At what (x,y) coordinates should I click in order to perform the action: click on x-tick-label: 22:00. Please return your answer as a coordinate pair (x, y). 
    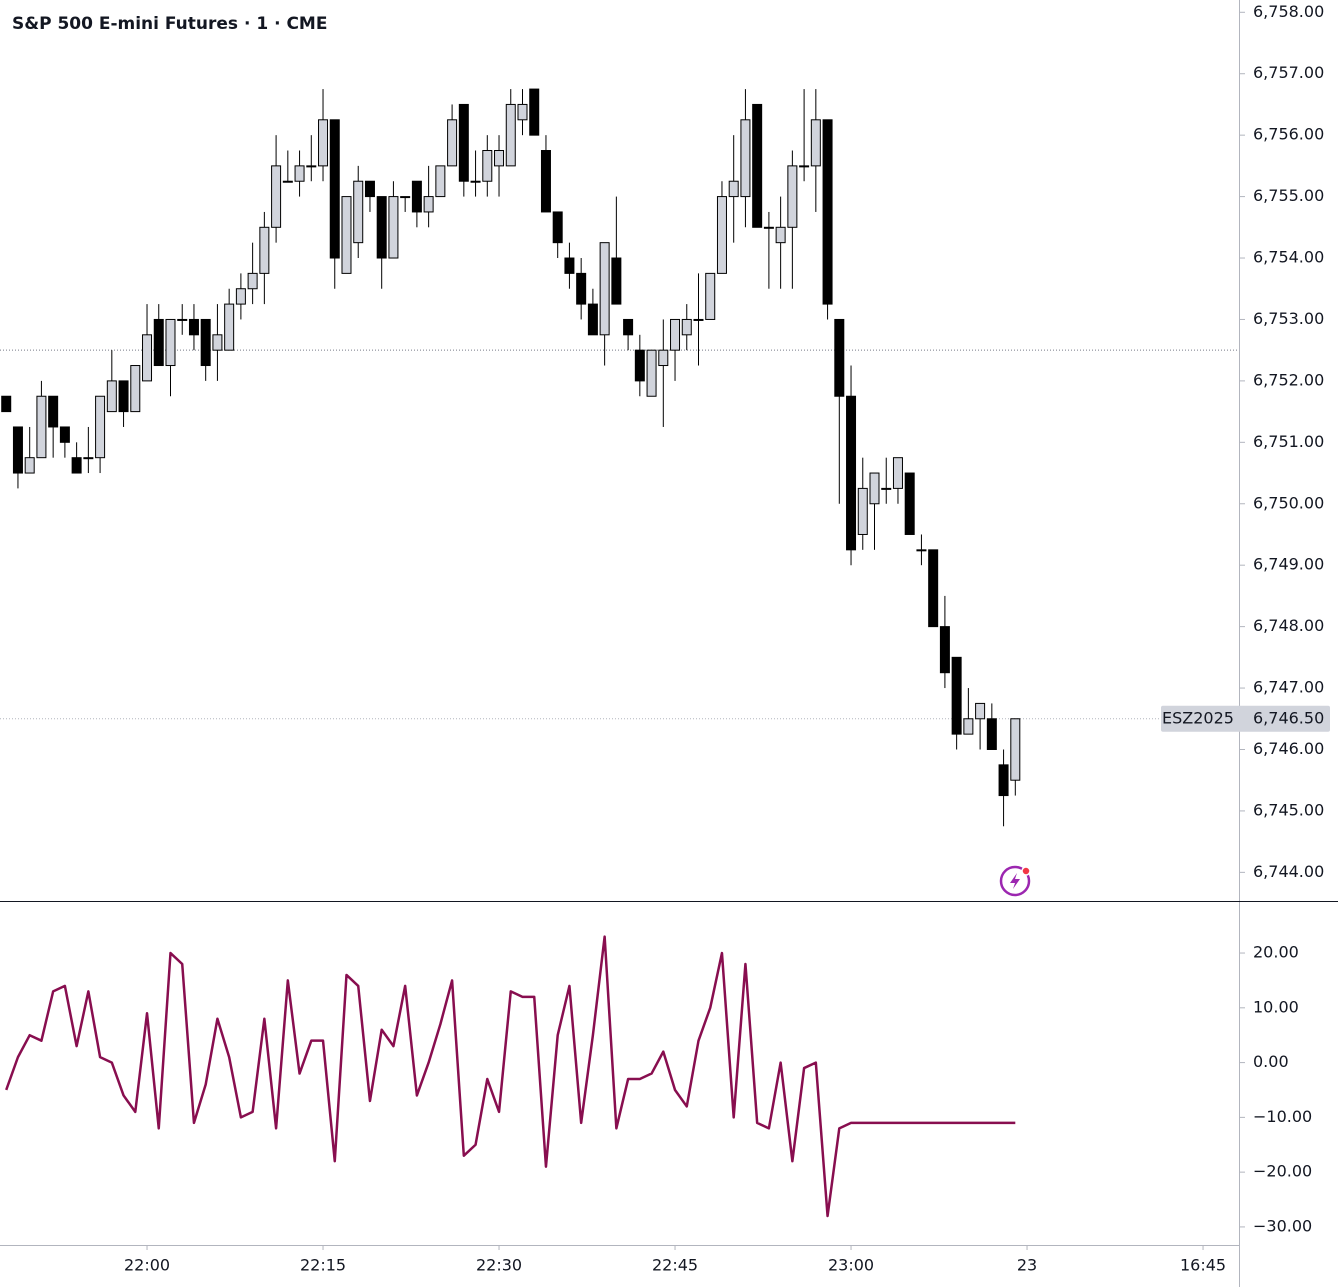
    Looking at the image, I should click on (147, 1265).